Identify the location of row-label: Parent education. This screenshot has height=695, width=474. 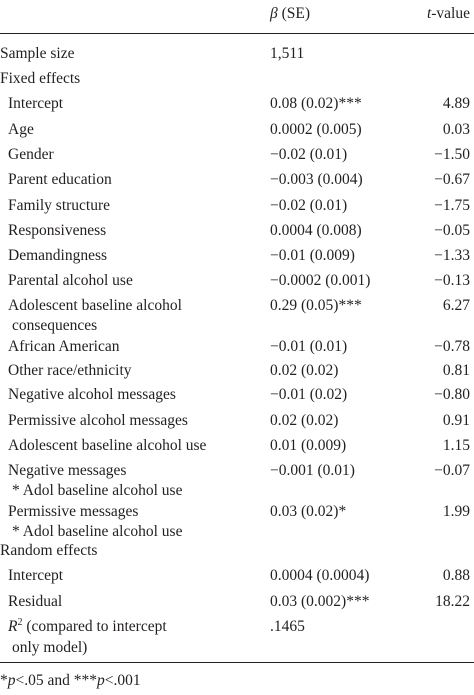
(60, 179).